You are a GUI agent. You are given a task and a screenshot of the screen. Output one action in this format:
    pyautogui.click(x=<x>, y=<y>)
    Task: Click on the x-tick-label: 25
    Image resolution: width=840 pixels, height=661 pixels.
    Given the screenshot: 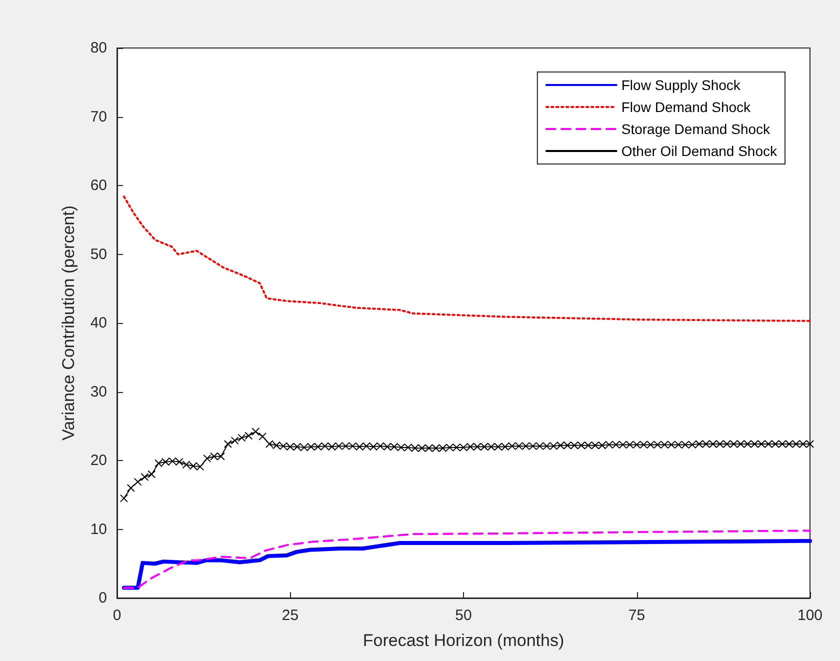 What is the action you would take?
    pyautogui.click(x=290, y=615)
    